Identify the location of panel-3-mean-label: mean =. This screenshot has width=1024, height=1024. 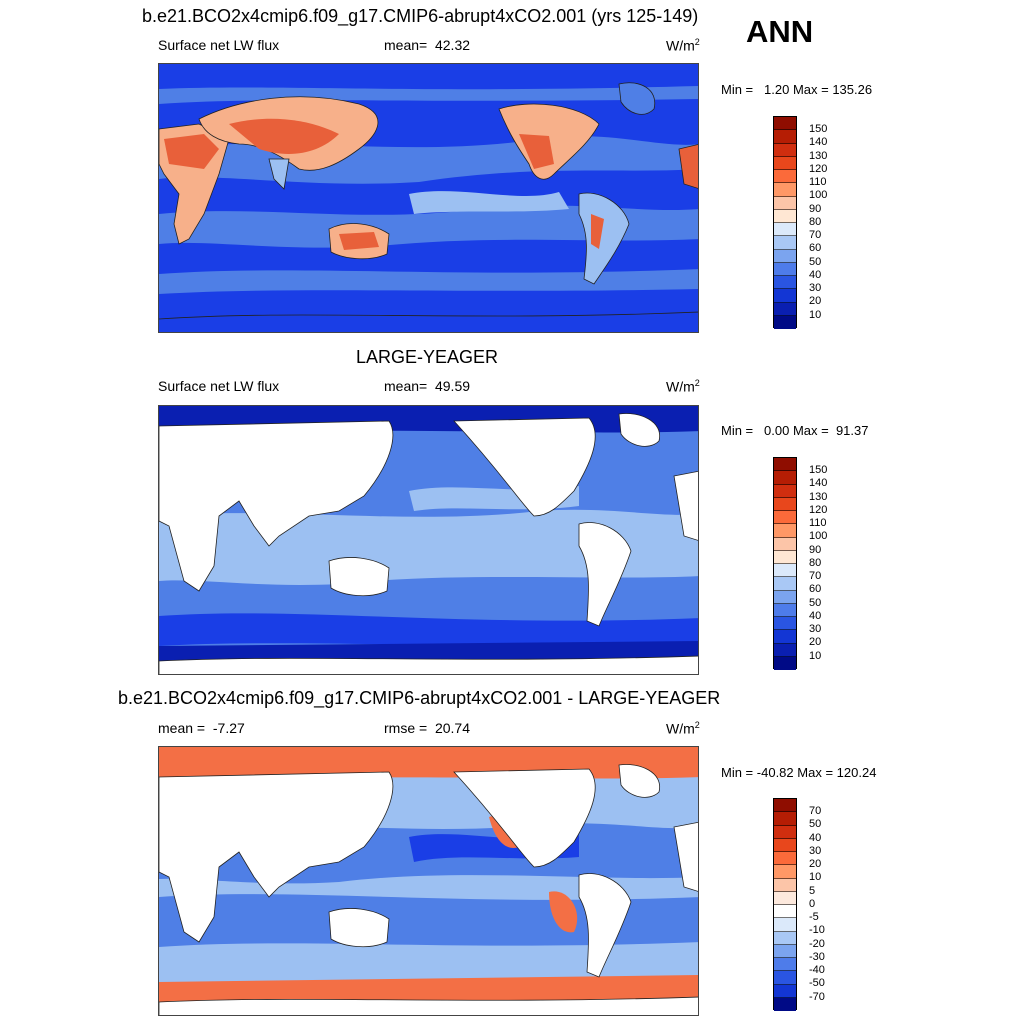
(182, 728).